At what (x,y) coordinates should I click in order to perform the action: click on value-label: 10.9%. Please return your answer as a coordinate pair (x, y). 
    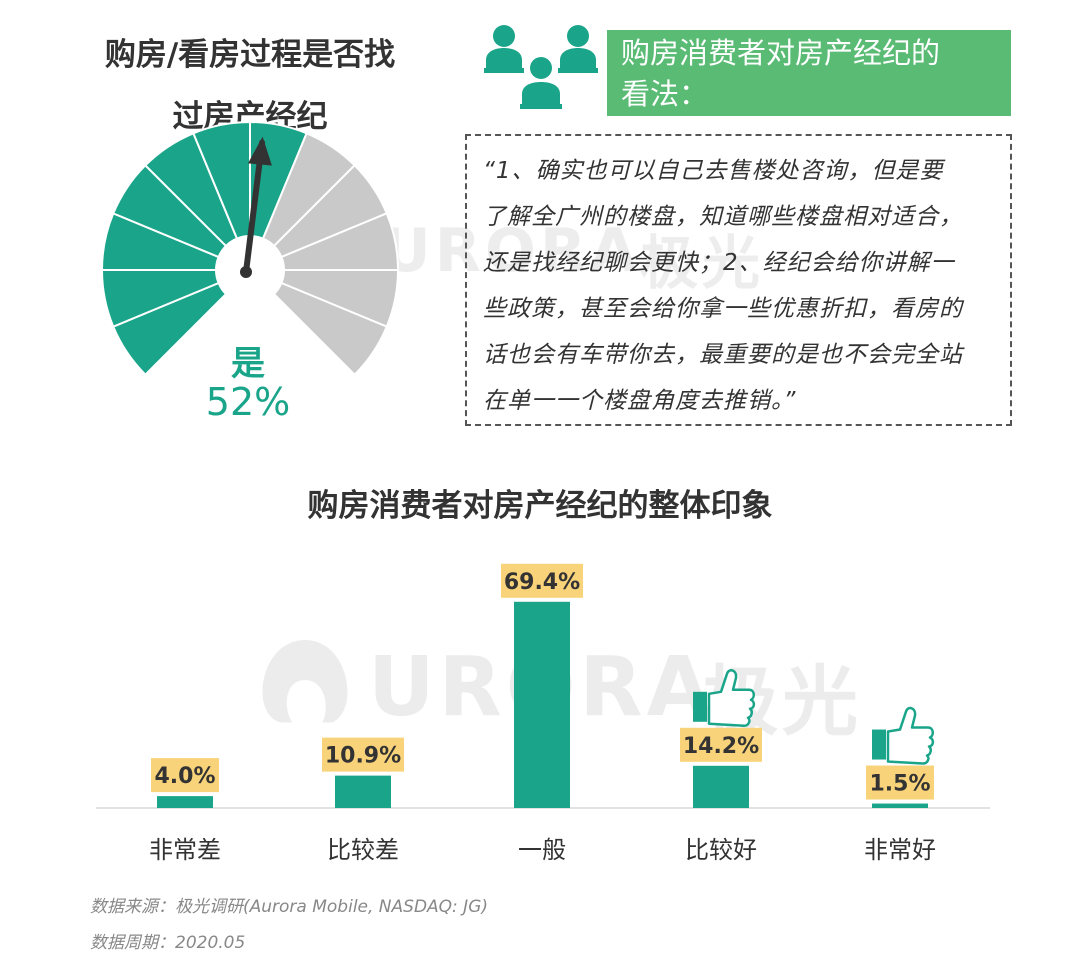
    Looking at the image, I should click on (363, 756).